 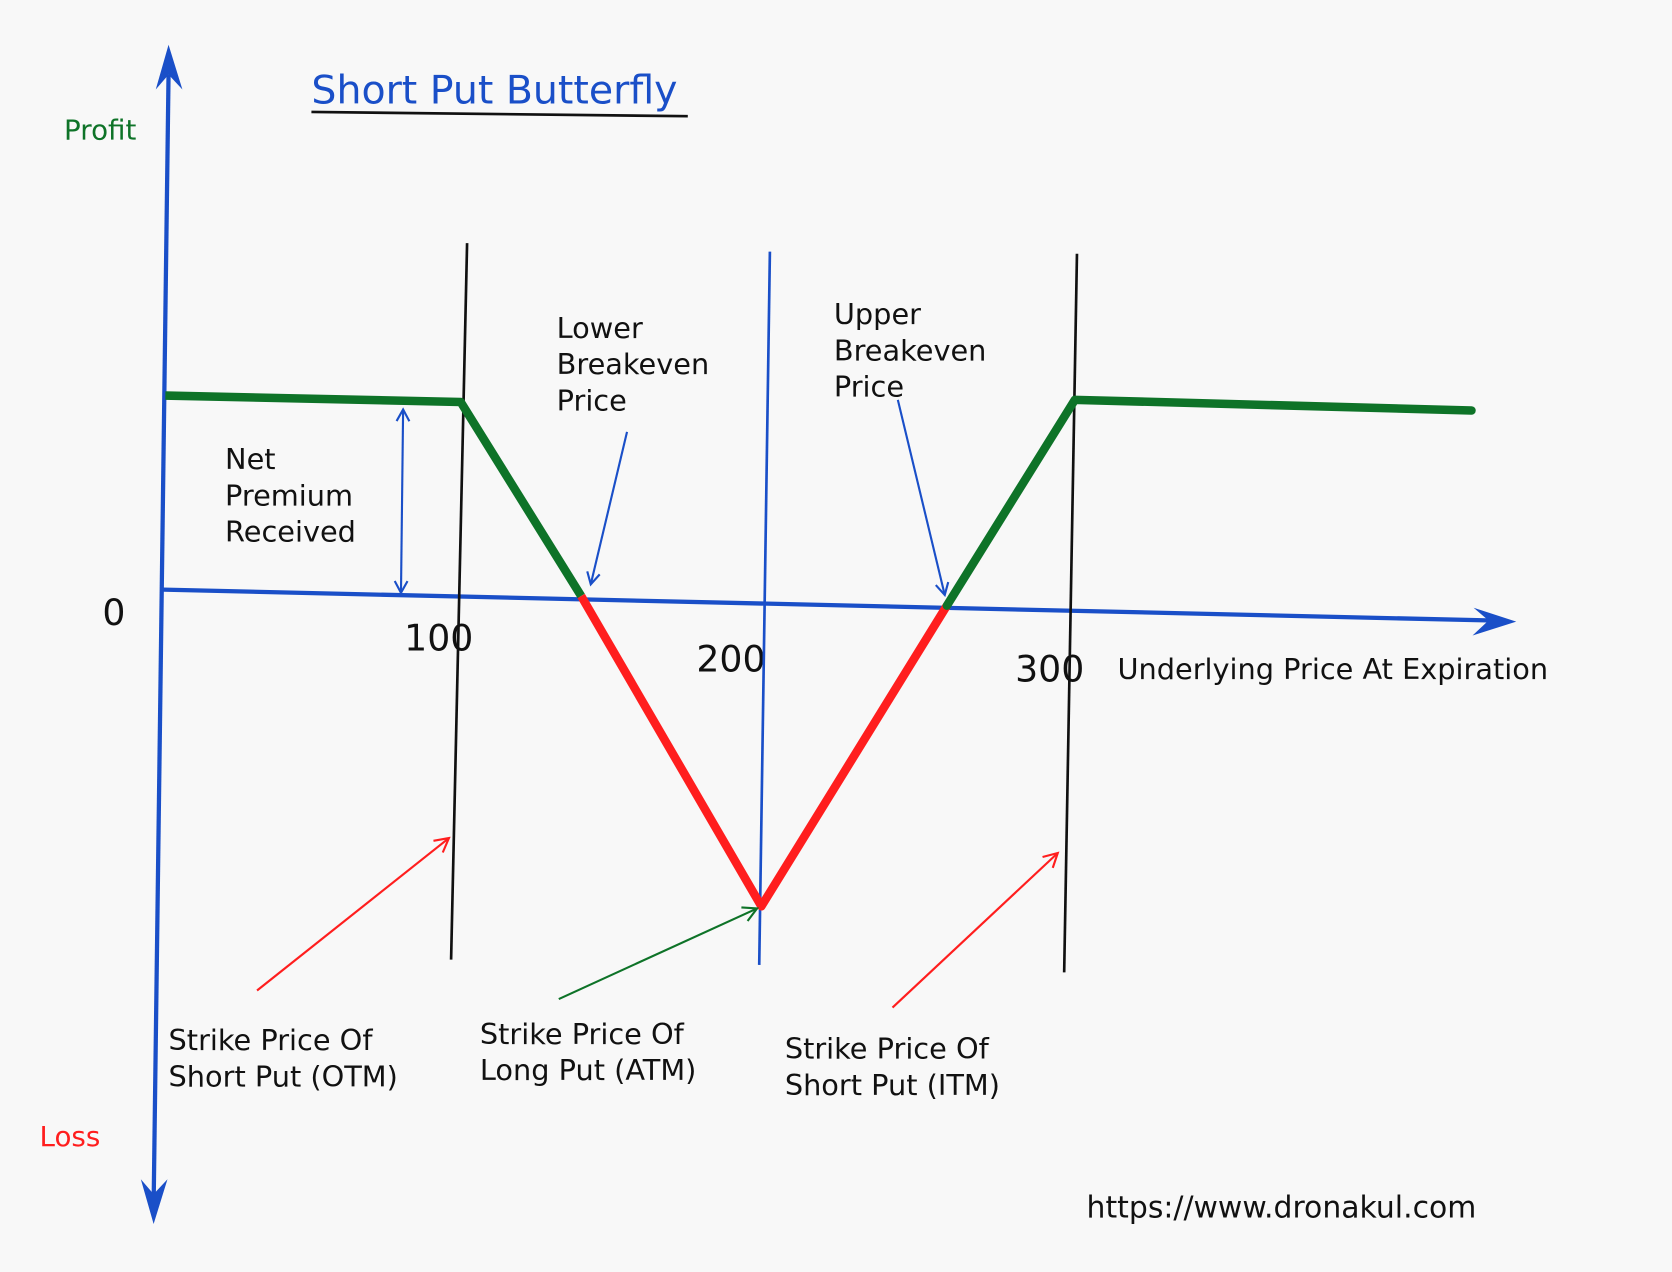 What do you see at coordinates (974, 931) in the screenshot?
I see `strike-itm-arrow-icon` at bounding box center [974, 931].